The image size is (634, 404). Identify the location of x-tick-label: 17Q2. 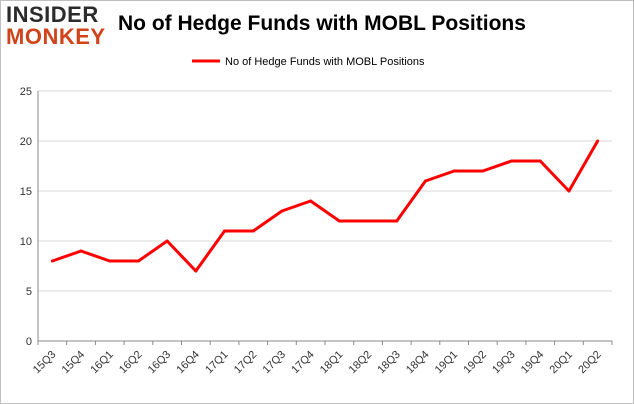
(246, 363).